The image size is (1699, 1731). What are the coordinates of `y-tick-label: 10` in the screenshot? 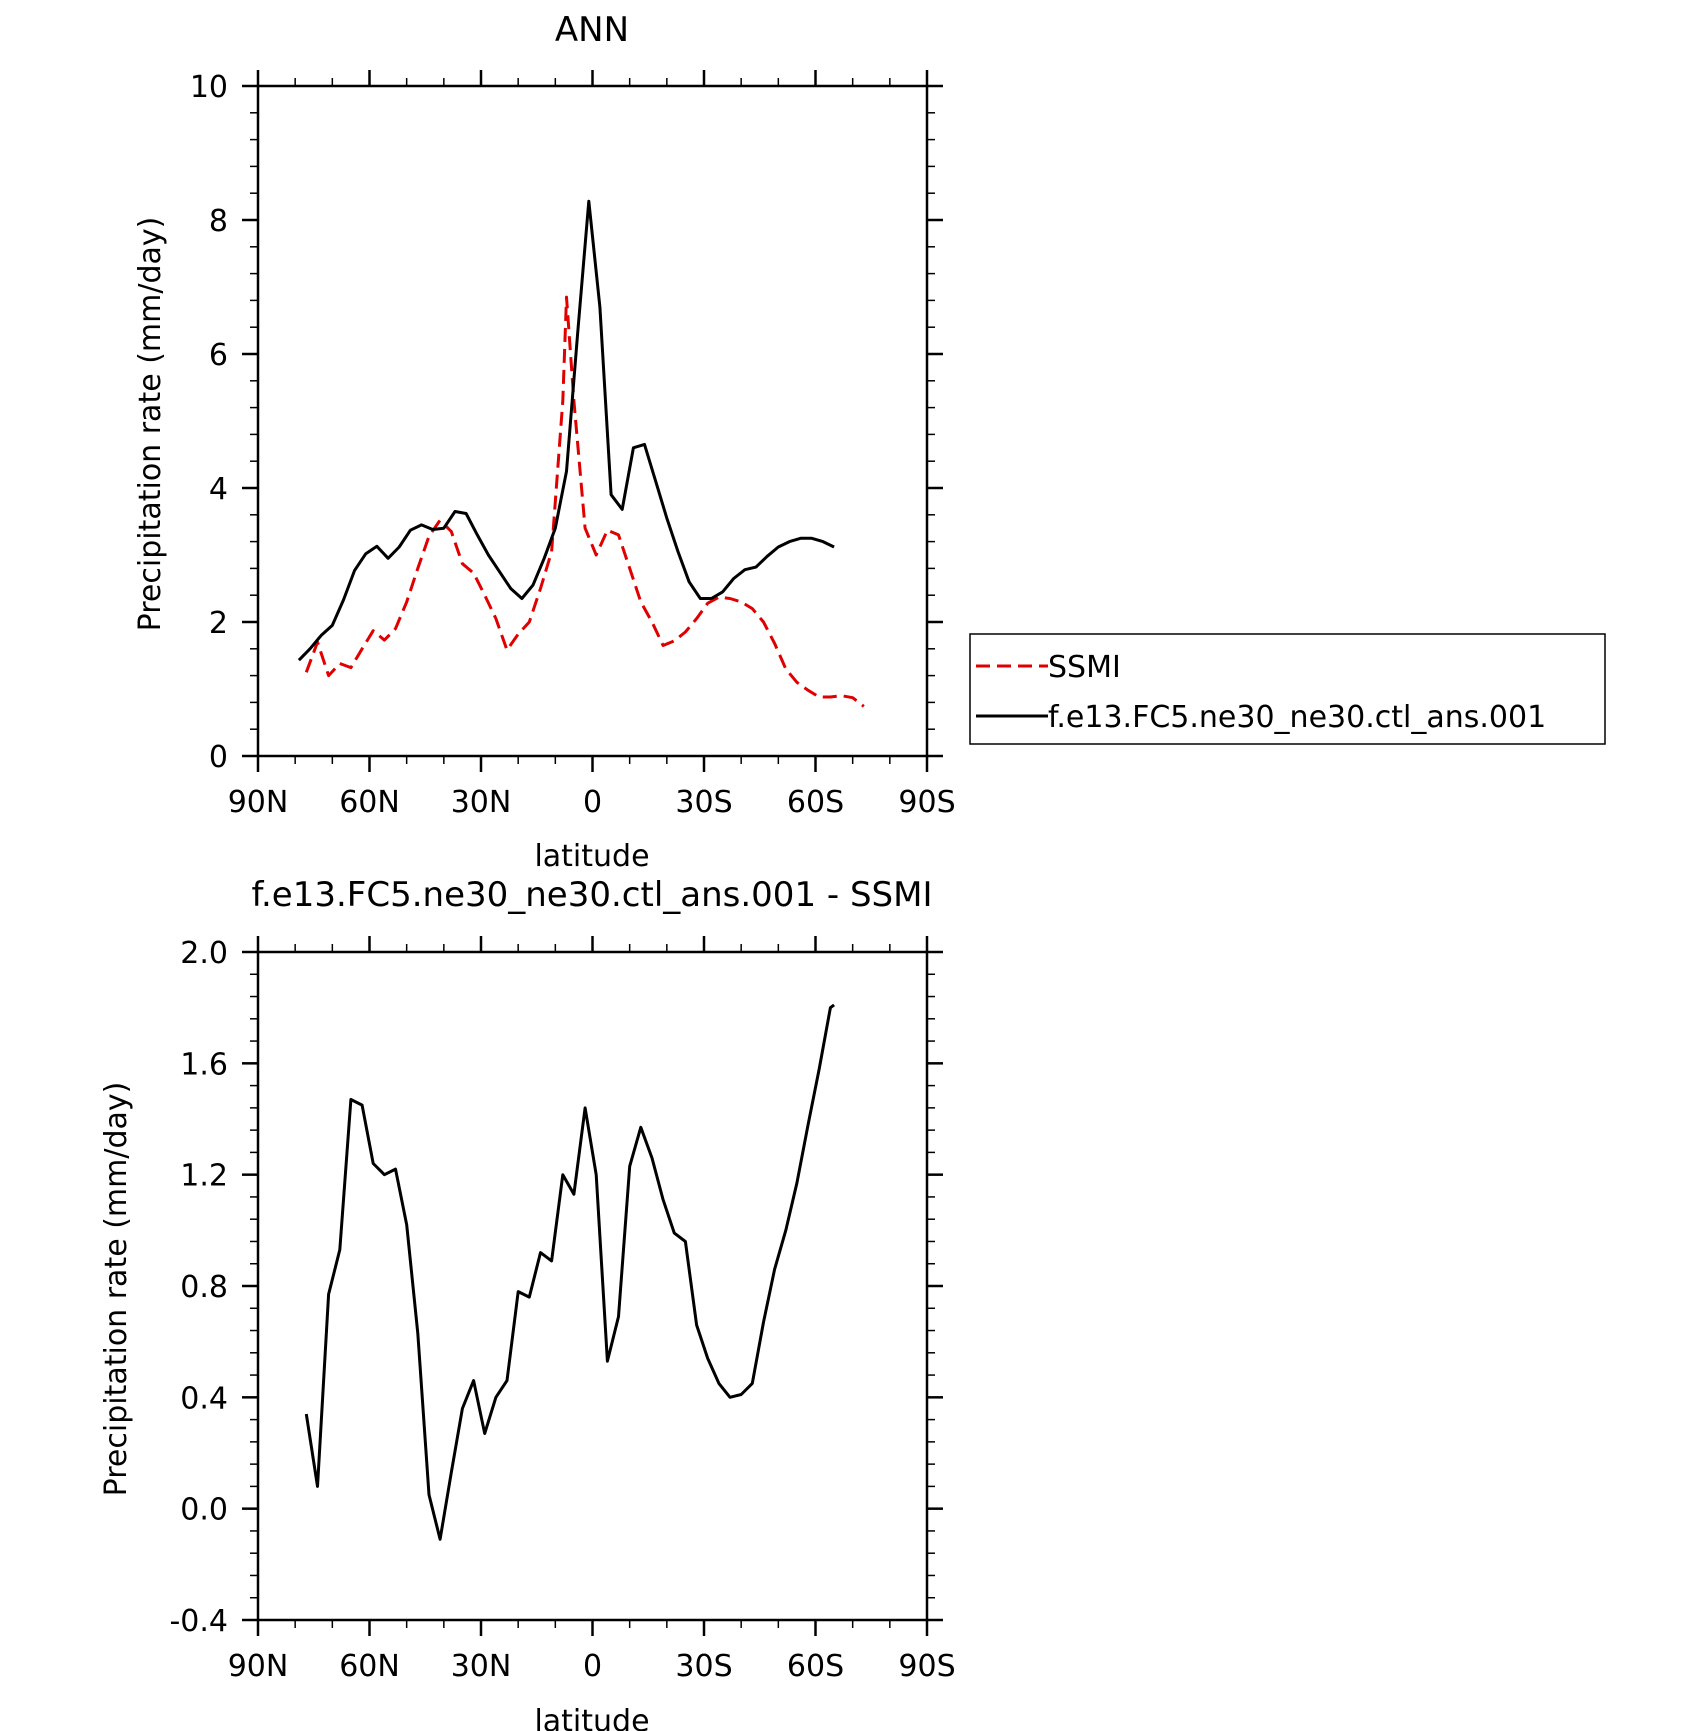 It's located at (209, 87).